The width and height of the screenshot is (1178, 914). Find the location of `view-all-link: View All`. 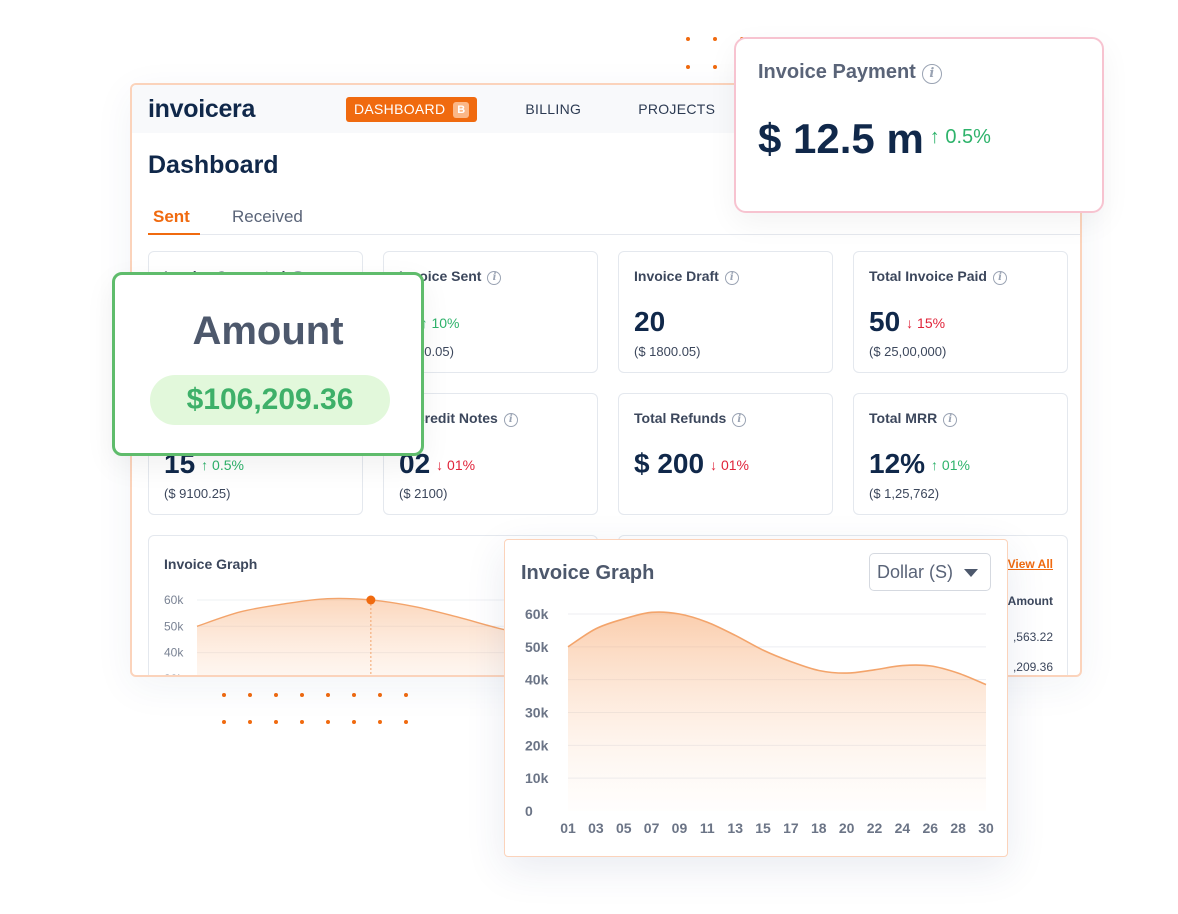

view-all-link: View All is located at coordinates (1030, 564).